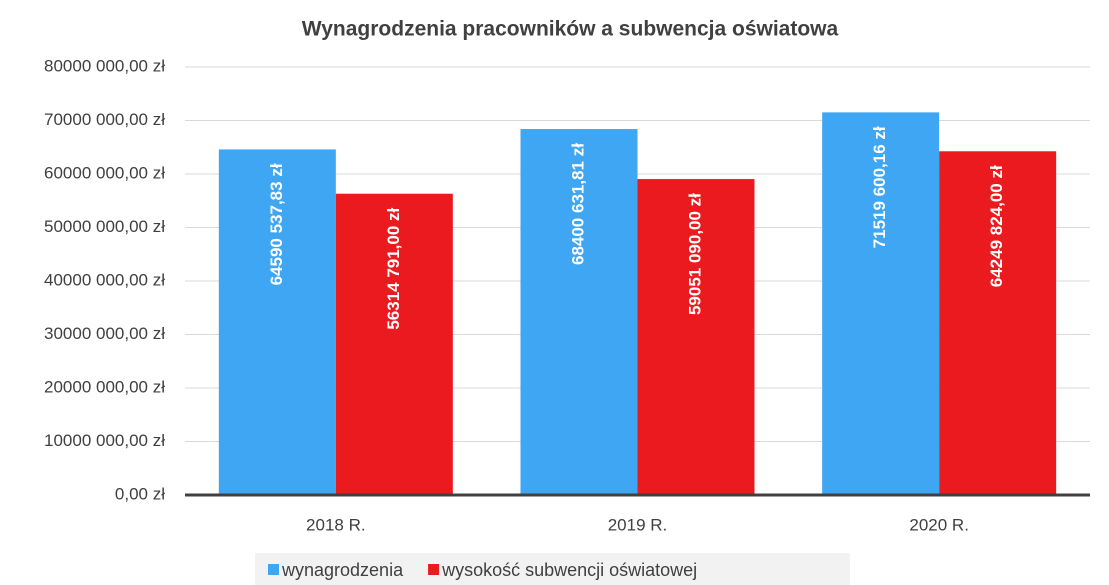  What do you see at coordinates (104, 279) in the screenshot?
I see `y-tick-label: 40000 000,00 zł` at bounding box center [104, 279].